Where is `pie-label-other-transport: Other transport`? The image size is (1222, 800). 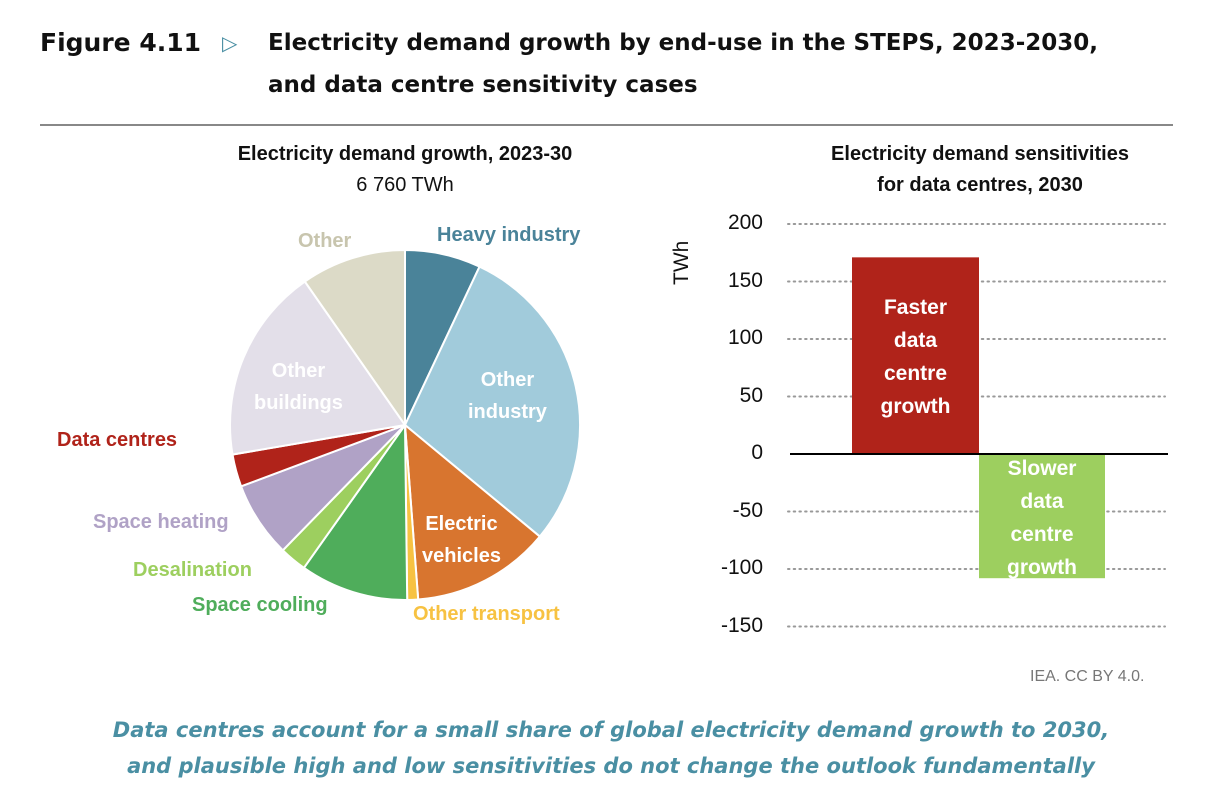
pie-label-other-transport: Other transport is located at coordinates (486, 614).